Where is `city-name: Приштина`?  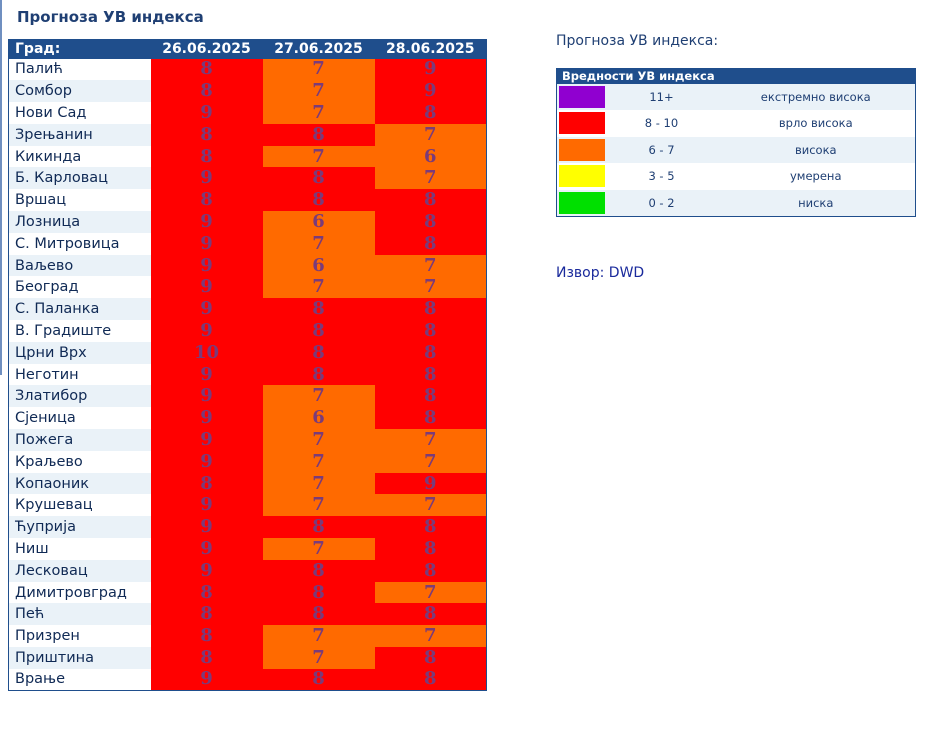 city-name: Приштина is located at coordinates (79, 658).